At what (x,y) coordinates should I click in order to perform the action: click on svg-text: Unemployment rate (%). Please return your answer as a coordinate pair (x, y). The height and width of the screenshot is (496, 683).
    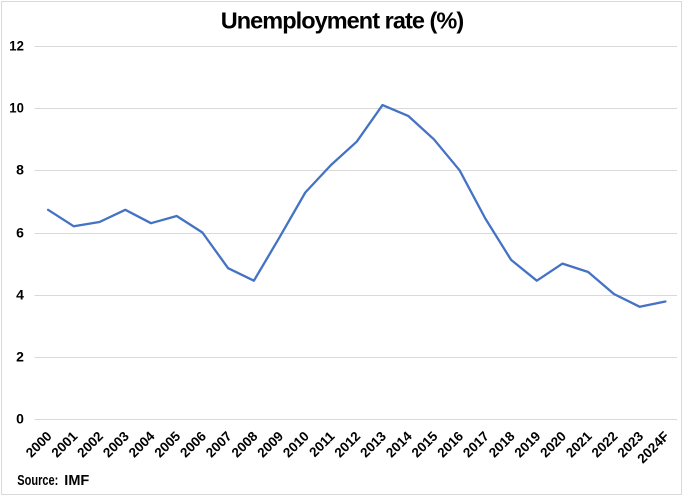
    Looking at the image, I should click on (342, 21).